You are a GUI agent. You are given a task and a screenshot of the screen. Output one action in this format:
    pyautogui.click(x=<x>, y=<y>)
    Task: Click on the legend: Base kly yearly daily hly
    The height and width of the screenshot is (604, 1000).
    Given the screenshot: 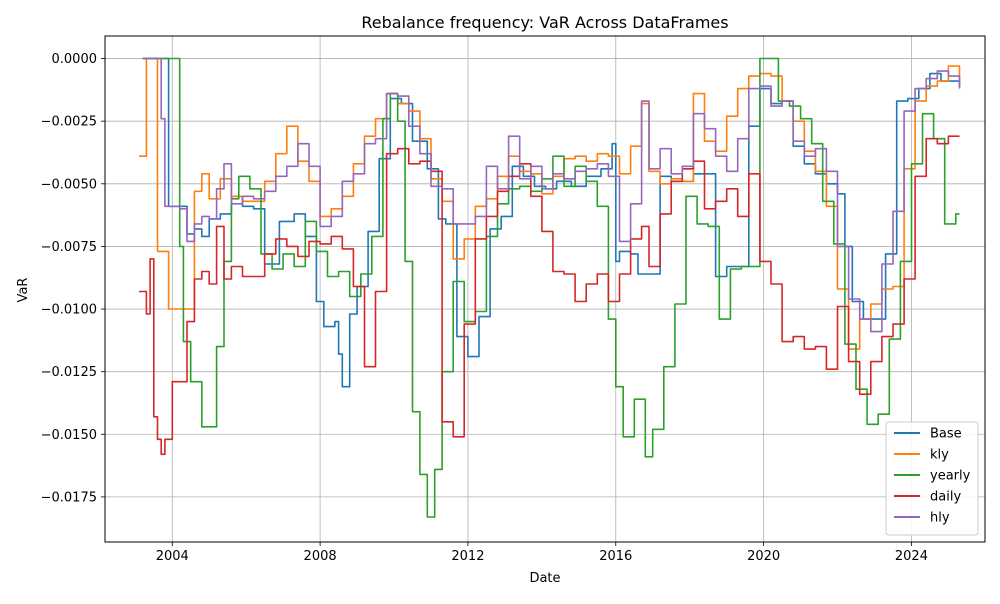 What is the action you would take?
    pyautogui.click(x=932, y=478)
    